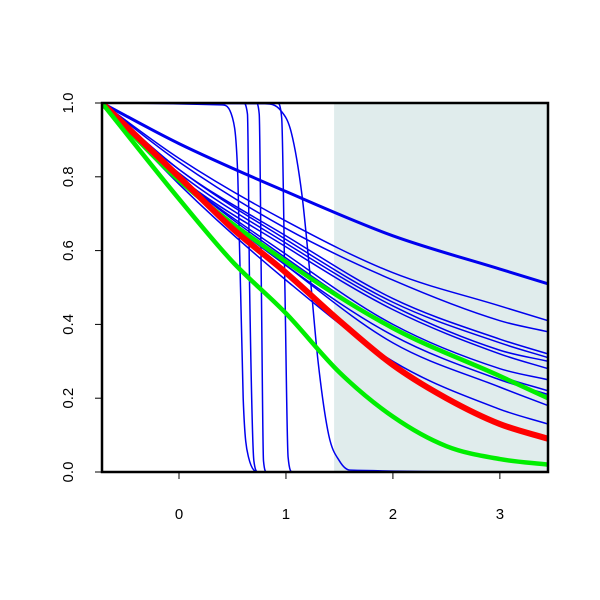  What do you see at coordinates (68, 103) in the screenshot?
I see `y-tick-label: 1.0` at bounding box center [68, 103].